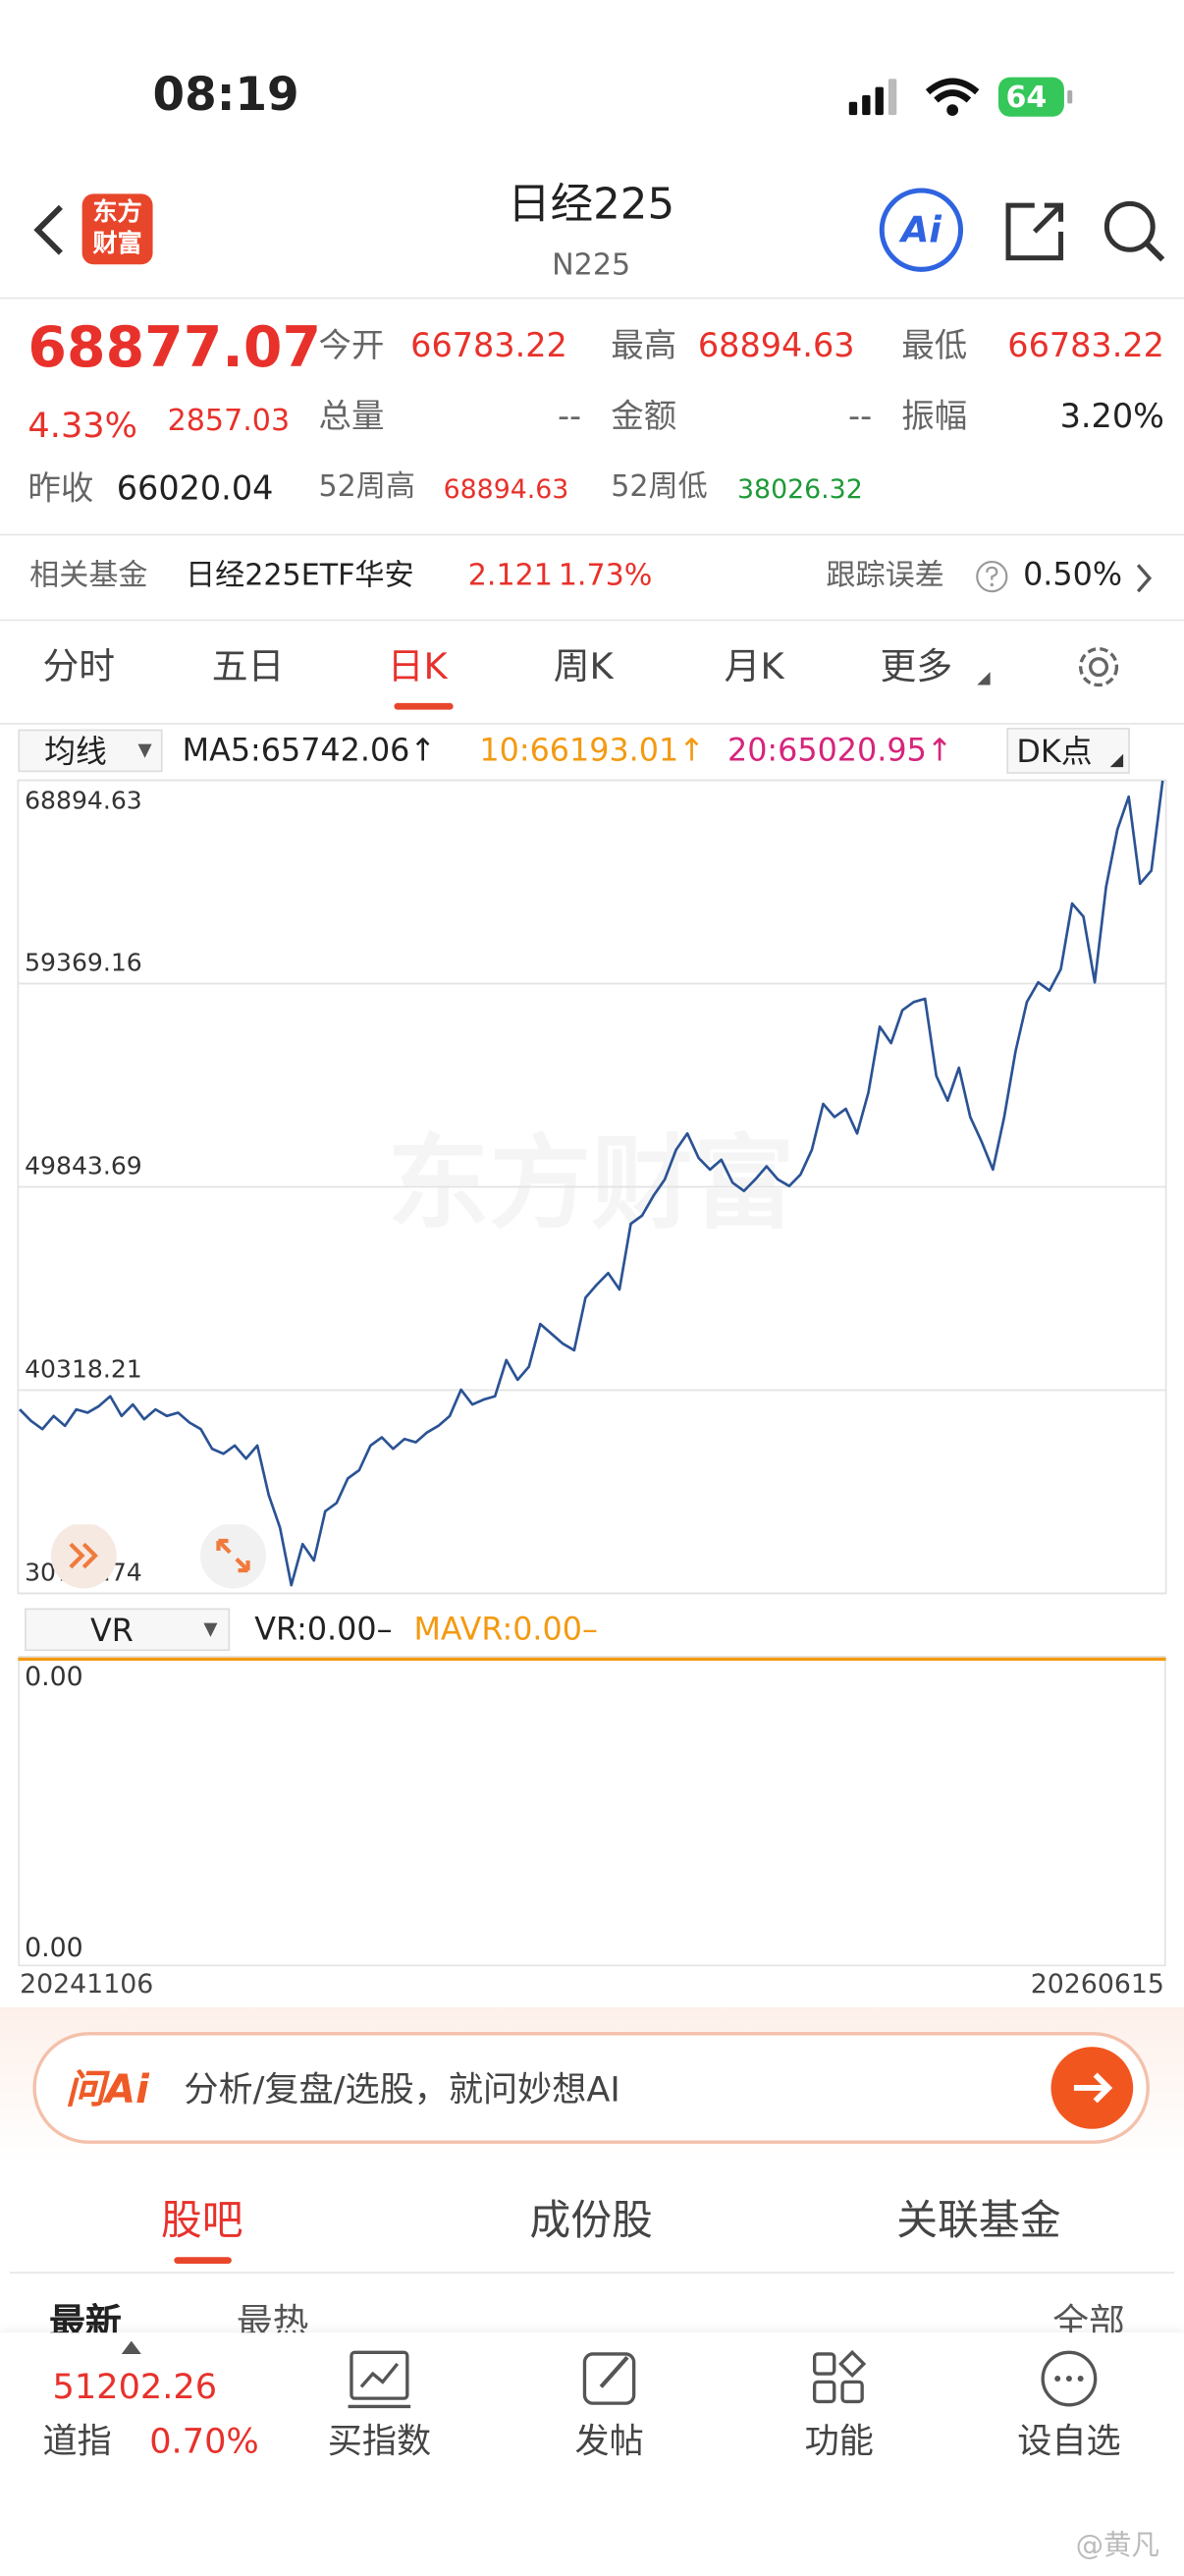 The image size is (1184, 2576). What do you see at coordinates (248, 667) in the screenshot?
I see `period-tab: 五日` at bounding box center [248, 667].